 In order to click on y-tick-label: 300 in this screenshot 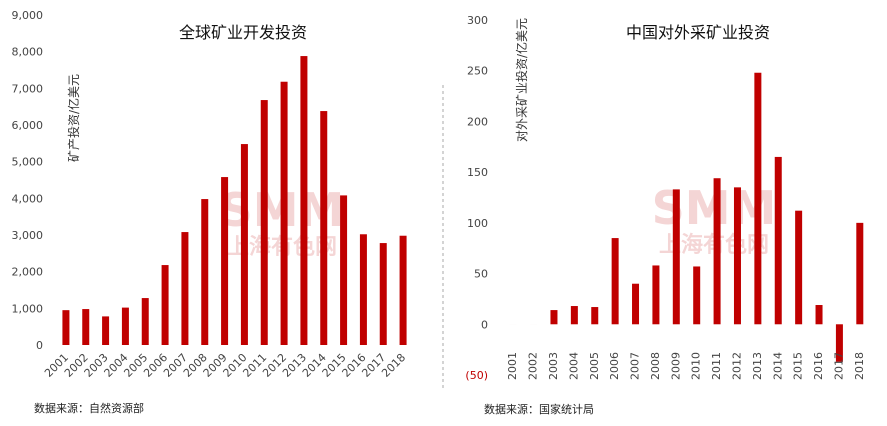, I will do `click(477, 20)`.